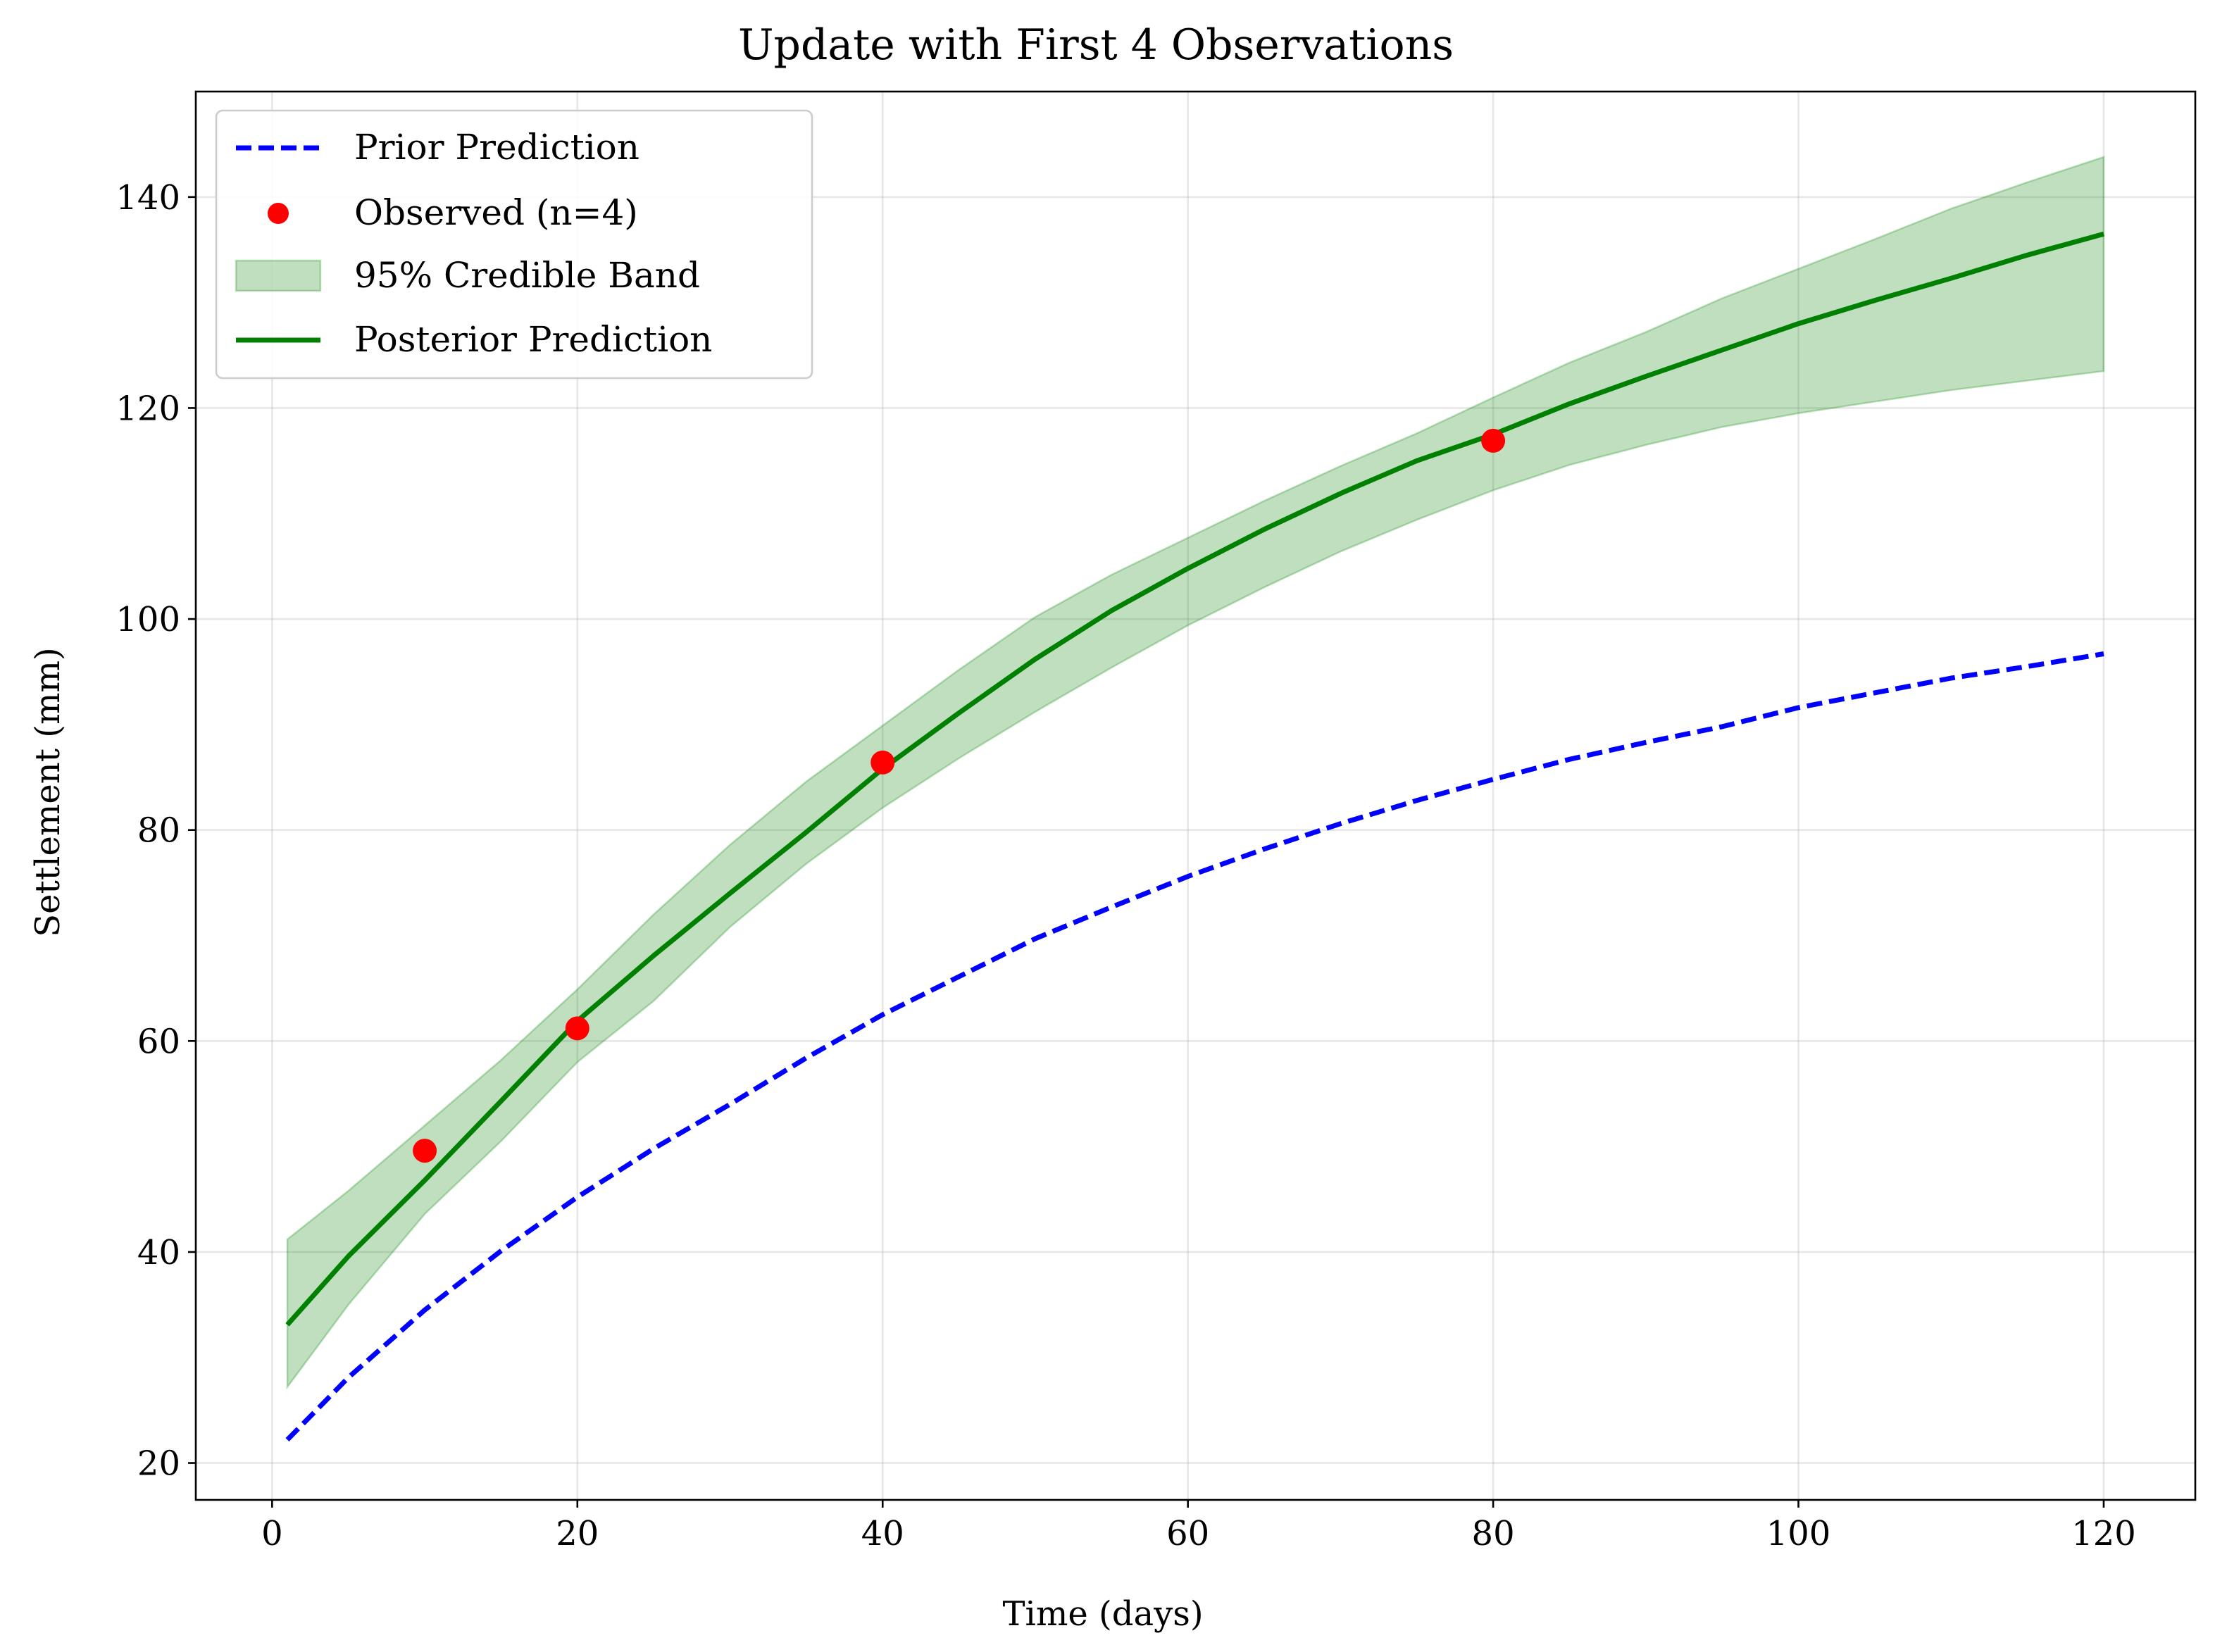 Image resolution: width=2215 pixels, height=1652 pixels. What do you see at coordinates (148, 198) in the screenshot?
I see `y-tick-label: 140` at bounding box center [148, 198].